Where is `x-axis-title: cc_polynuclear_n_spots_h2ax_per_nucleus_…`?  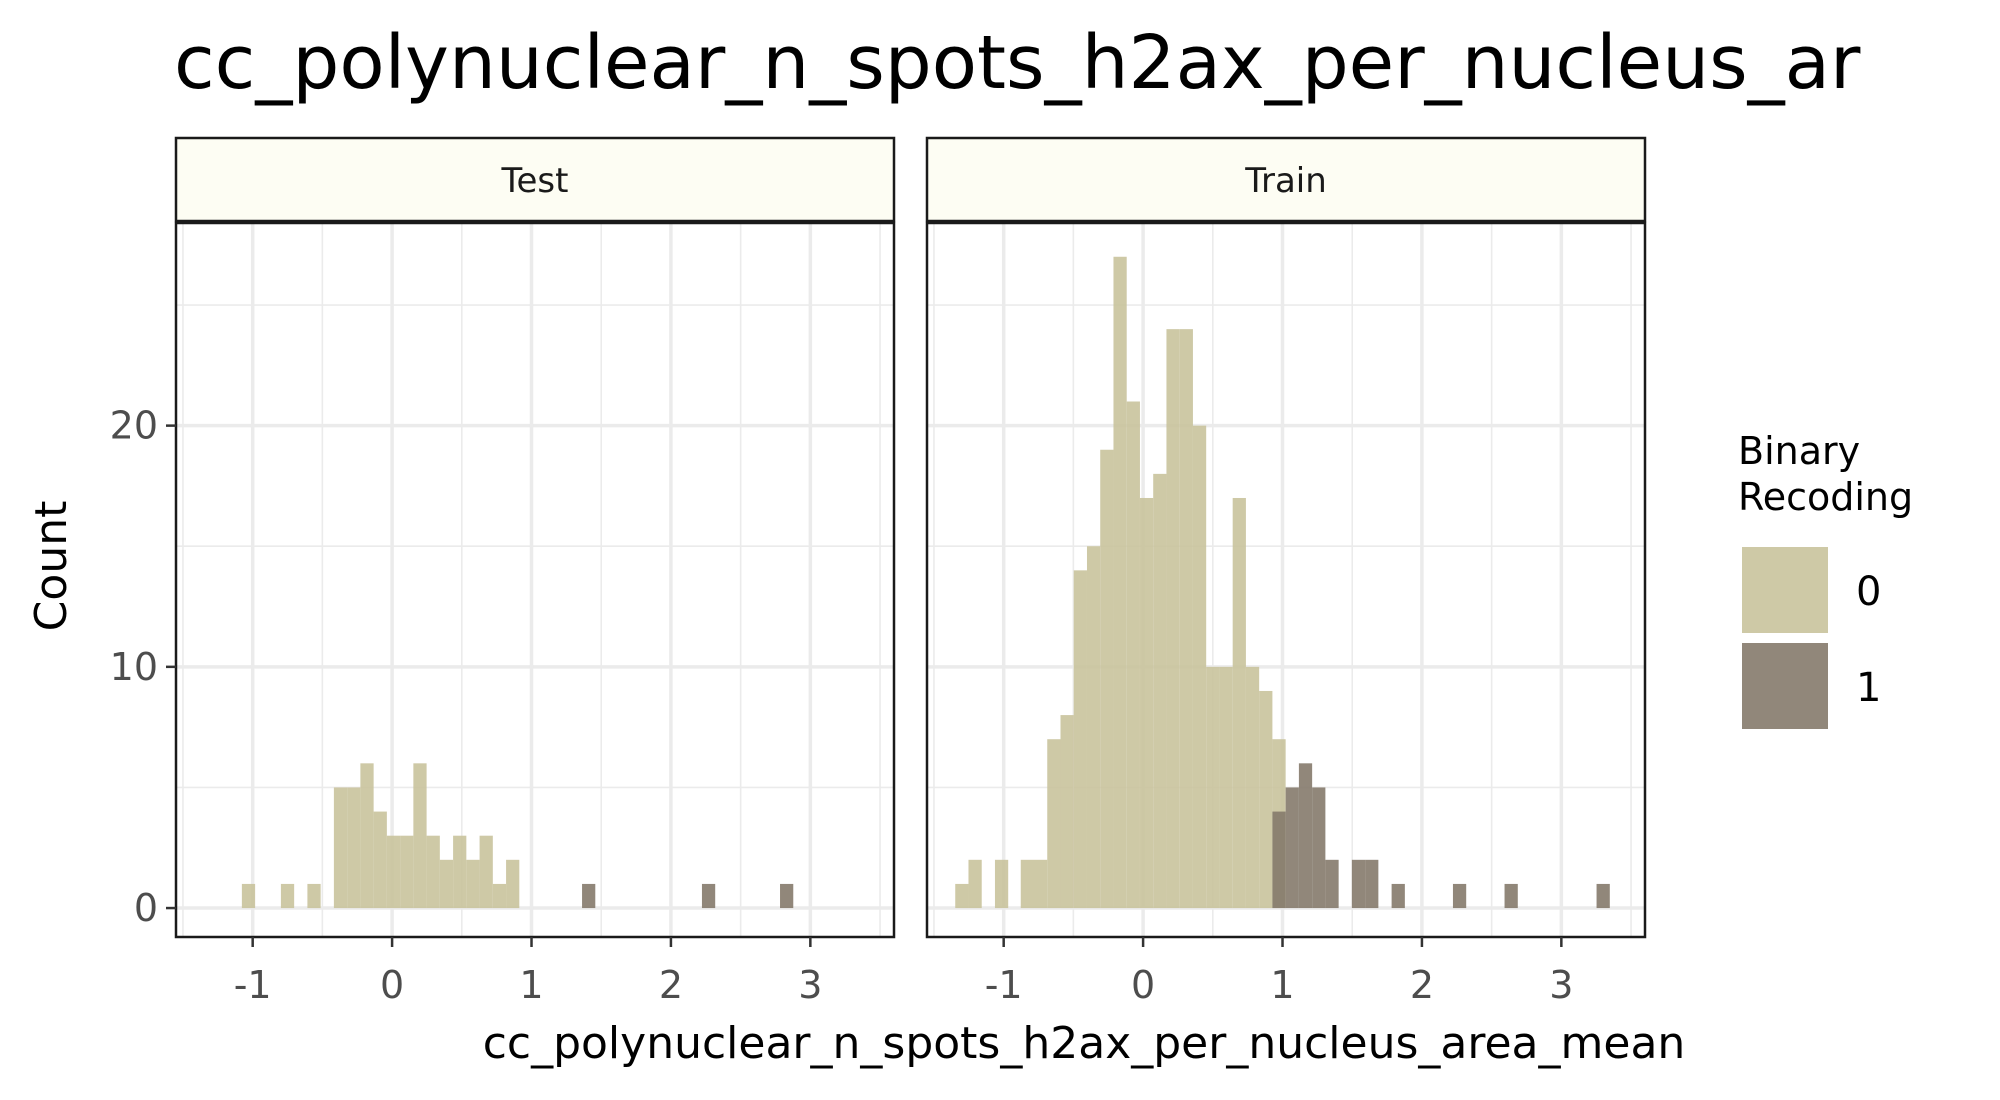
x-axis-title: cc_polynuclear_n_spots_h2ax_per_nucleus_… is located at coordinates (1084, 1043).